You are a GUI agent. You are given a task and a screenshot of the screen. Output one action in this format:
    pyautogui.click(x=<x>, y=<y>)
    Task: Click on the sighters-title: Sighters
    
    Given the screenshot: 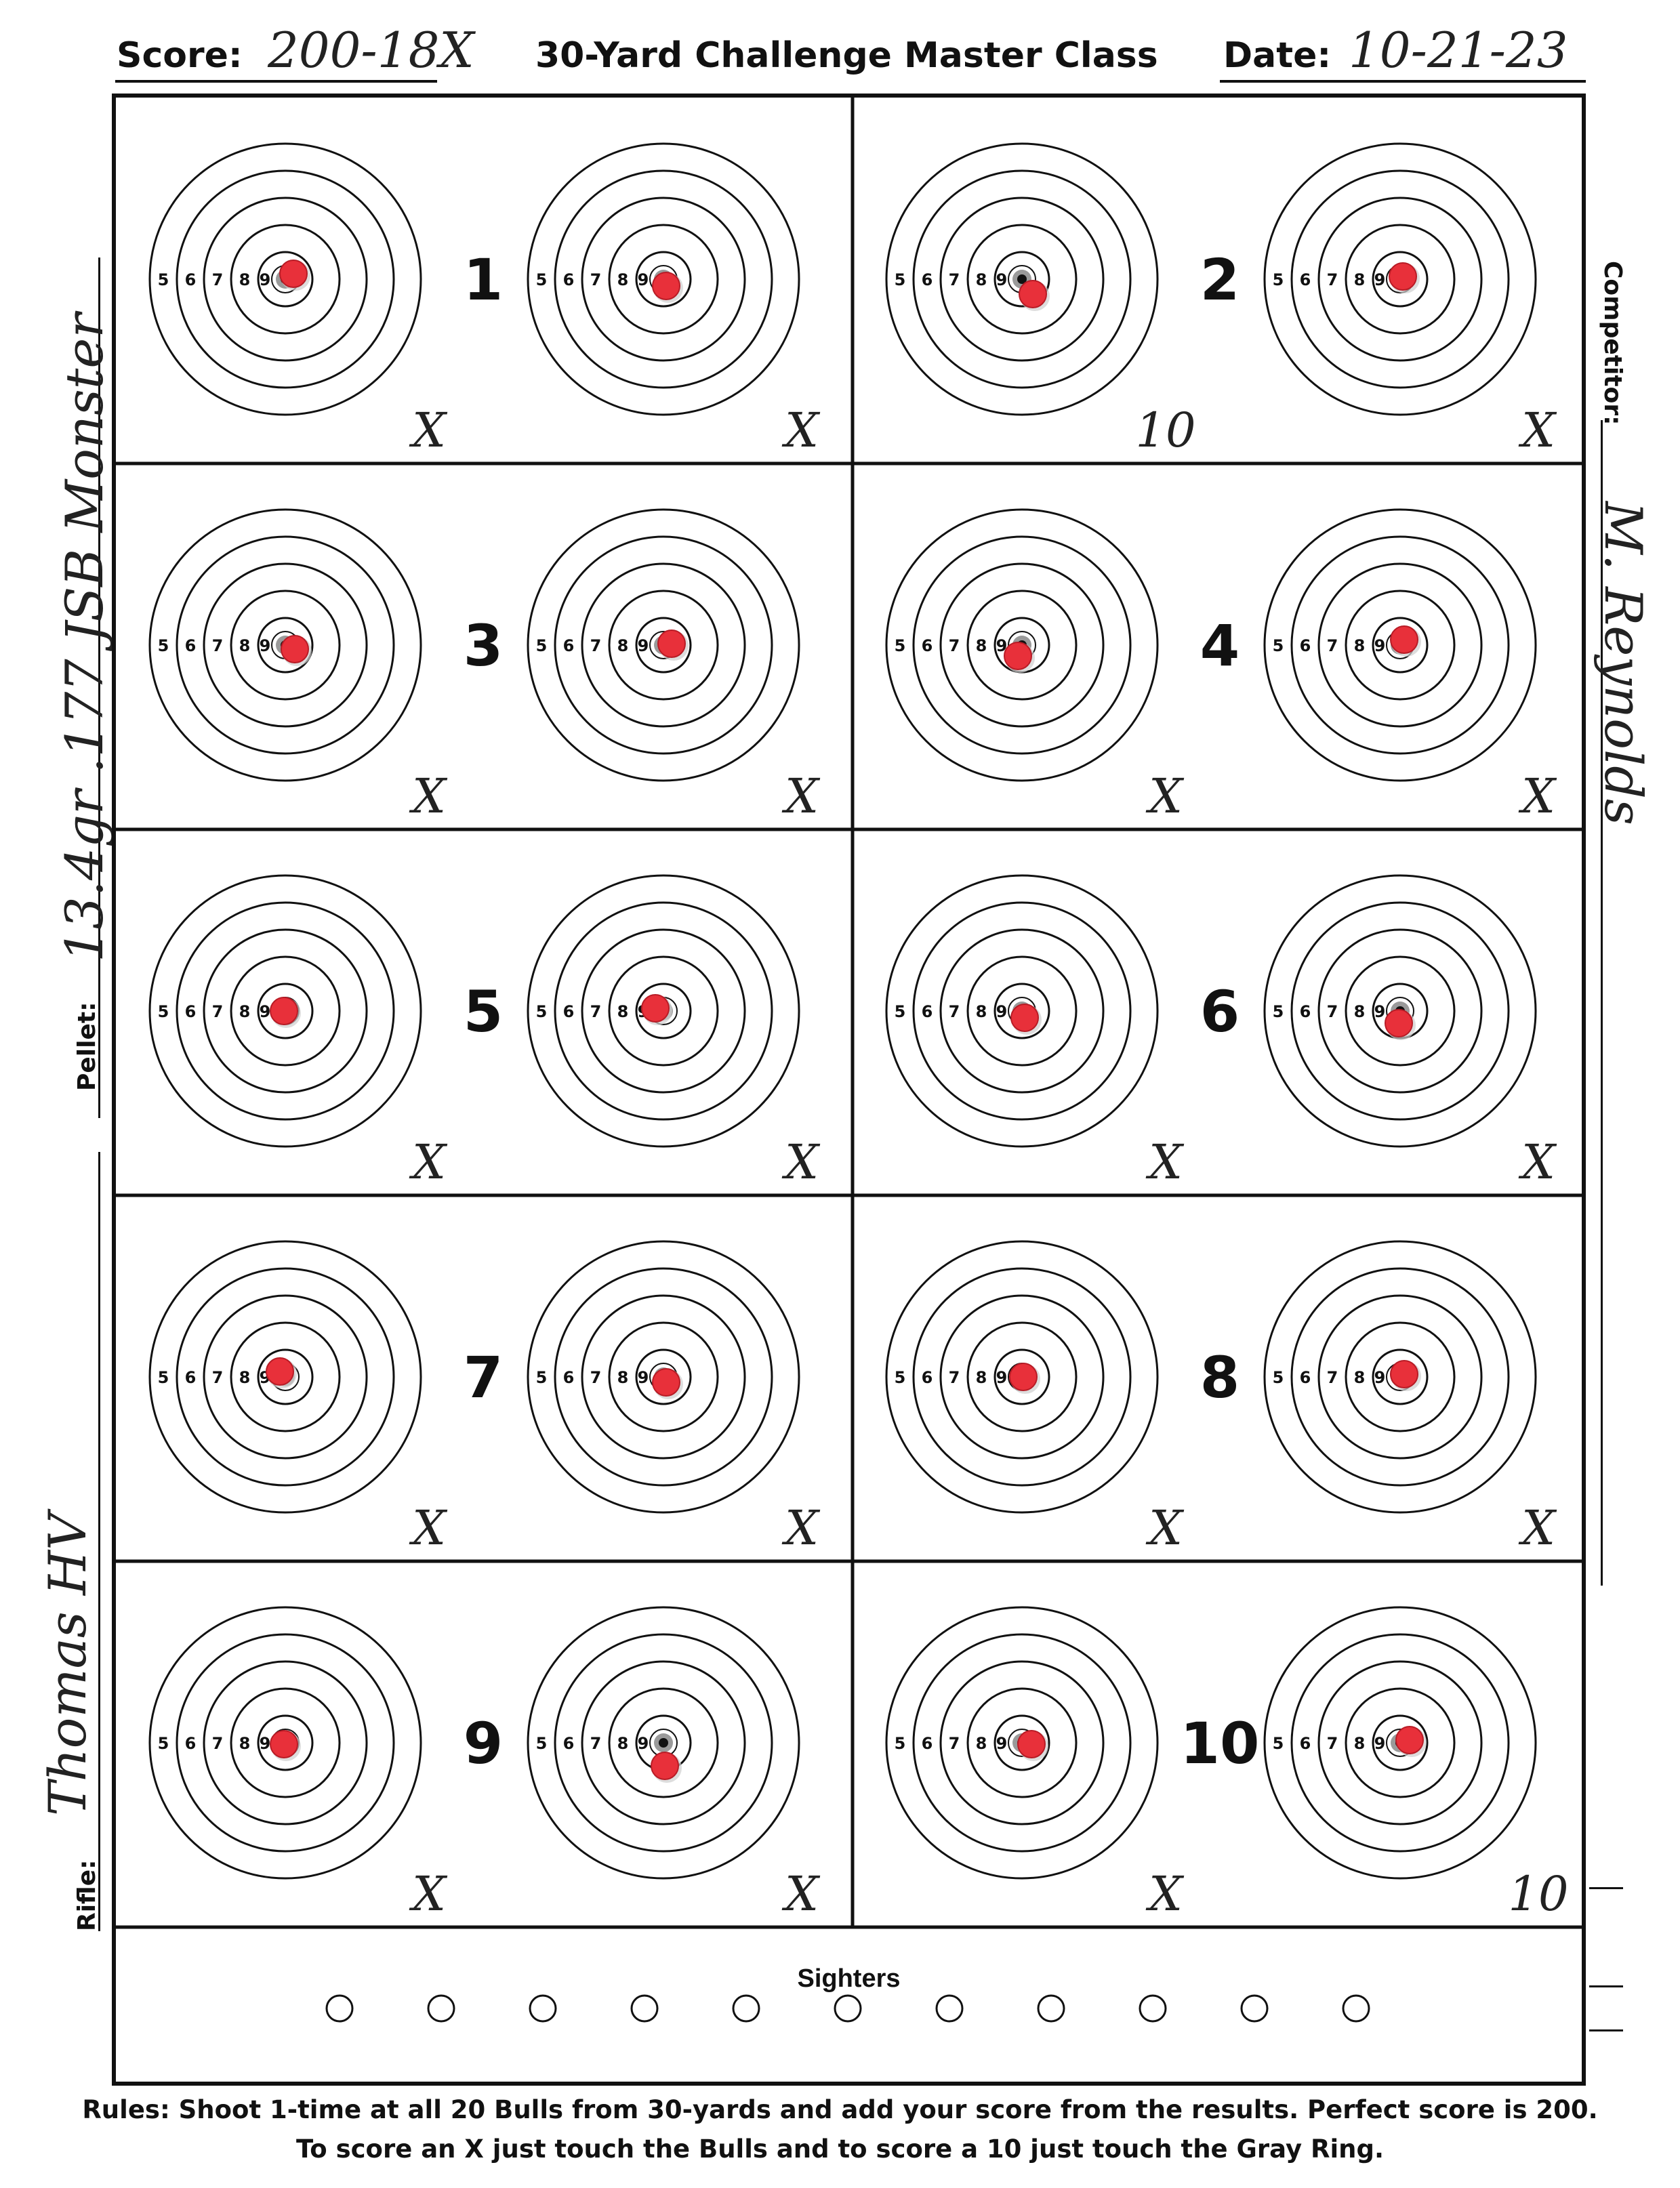 What is the action you would take?
    pyautogui.click(x=849, y=1978)
    